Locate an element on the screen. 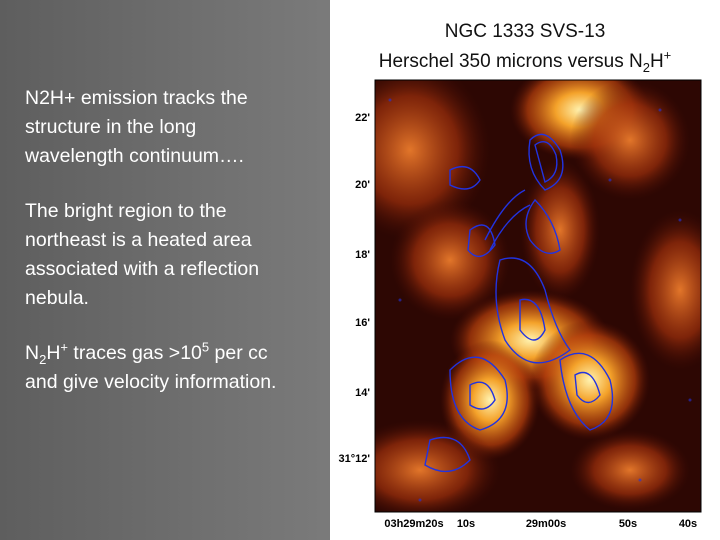 The width and height of the screenshot is (720, 540). dec-label: 20' is located at coordinates (362, 185).